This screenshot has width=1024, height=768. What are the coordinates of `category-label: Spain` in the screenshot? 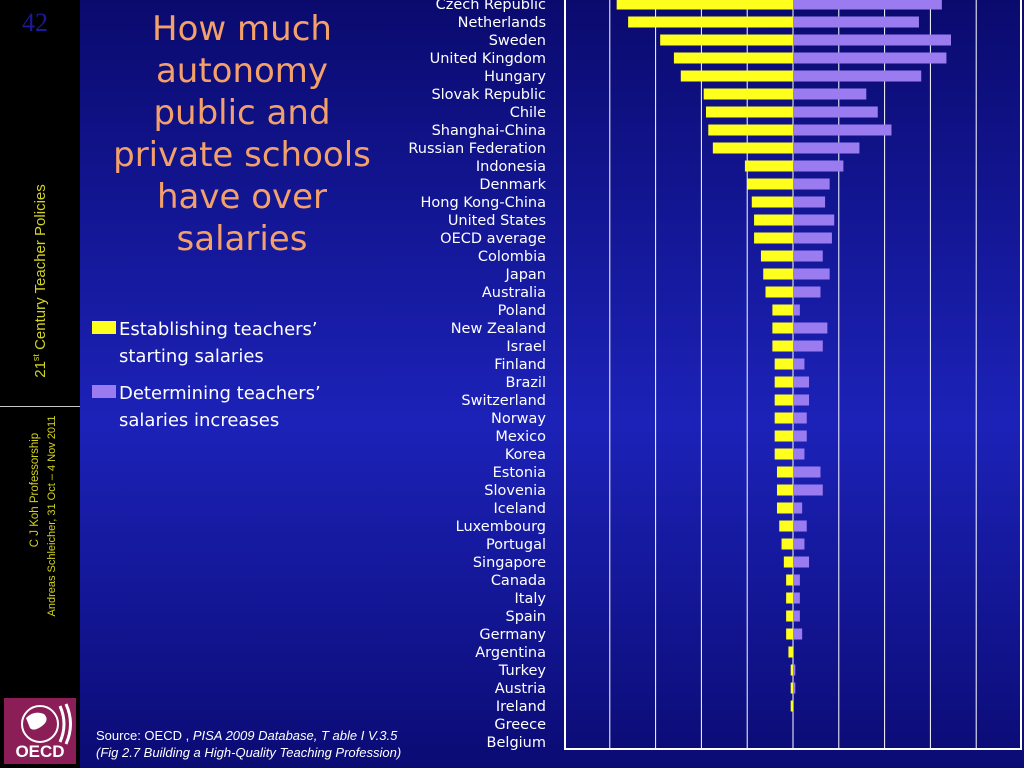 It's located at (525, 617).